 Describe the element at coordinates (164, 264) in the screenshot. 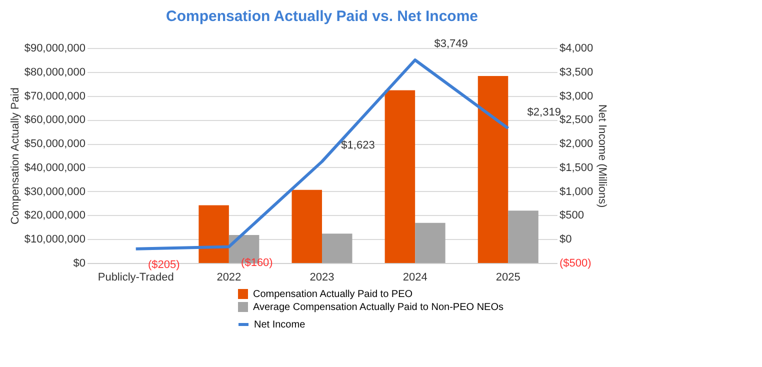

I see `data-label: ($205)` at that location.